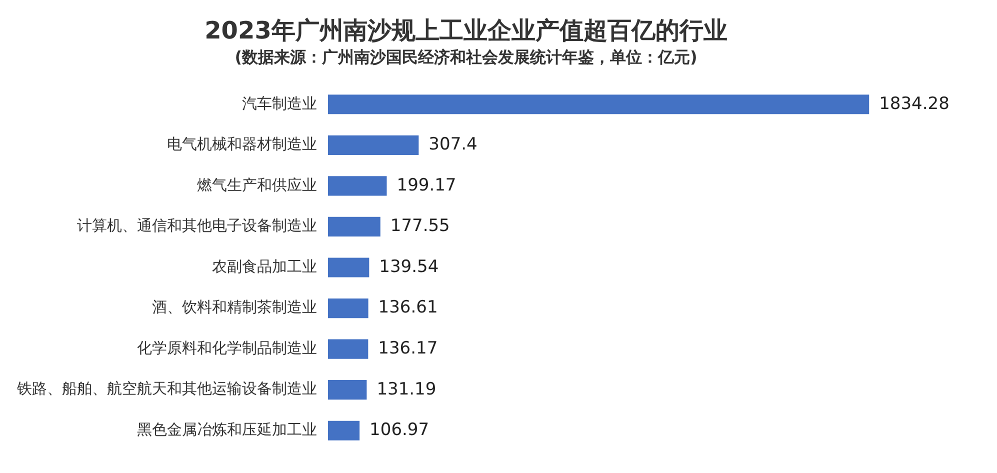 This screenshot has width=997, height=473. What do you see at coordinates (197, 225) in the screenshot?
I see `y-tick-label: 计算机、通信和其他电子设备制造业` at bounding box center [197, 225].